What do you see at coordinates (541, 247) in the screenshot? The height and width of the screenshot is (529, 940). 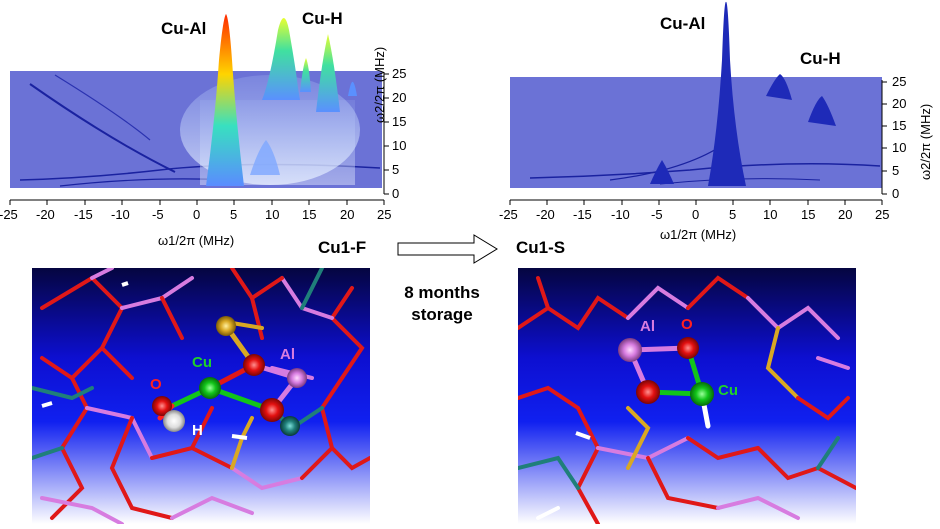 I see `sample-label-stored: Cu1-S` at bounding box center [541, 247].